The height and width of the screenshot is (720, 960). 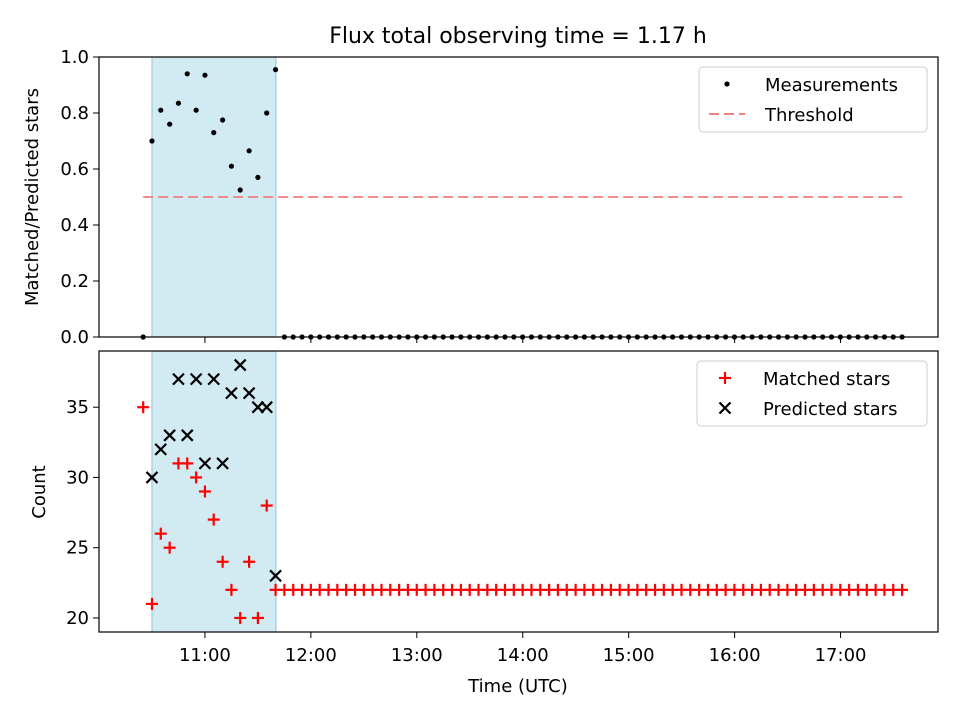 I want to click on chart-title: Flux total observing time = 1.17 h, so click(x=518, y=36).